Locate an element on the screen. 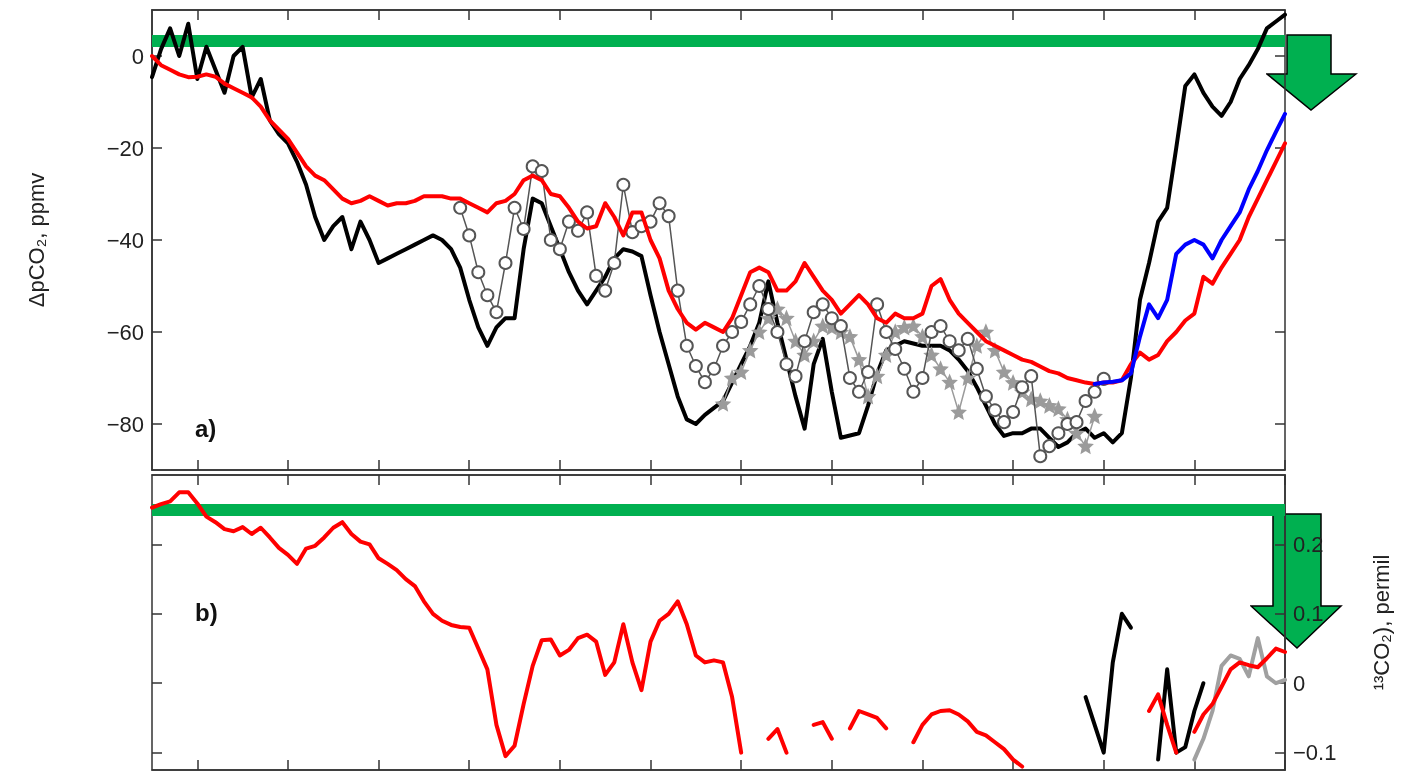 This screenshot has width=1418, height=772. y-tick-label: 0.1 is located at coordinates (1308, 614).